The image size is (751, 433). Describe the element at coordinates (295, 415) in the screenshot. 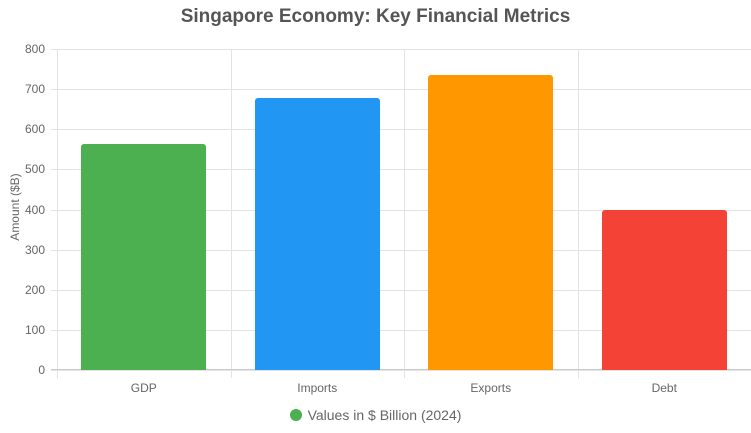

I see `legend-marker-icon` at that location.